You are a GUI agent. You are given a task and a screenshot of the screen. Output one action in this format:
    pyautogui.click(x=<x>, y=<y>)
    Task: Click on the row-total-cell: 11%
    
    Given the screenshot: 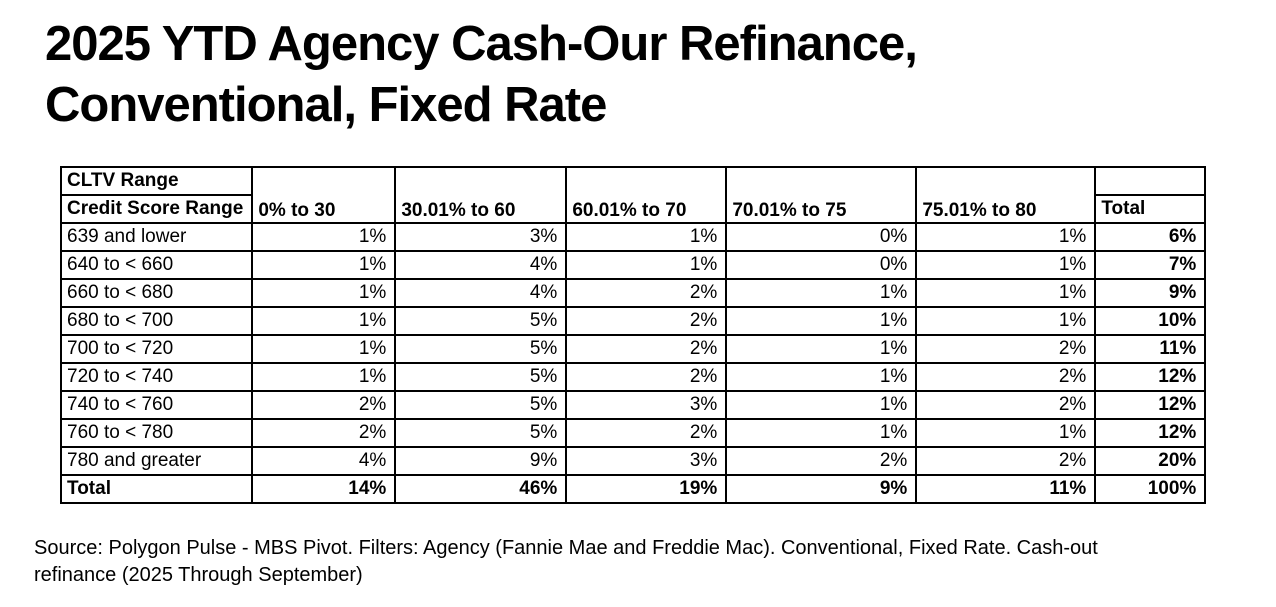 What is the action you would take?
    pyautogui.click(x=1150, y=349)
    